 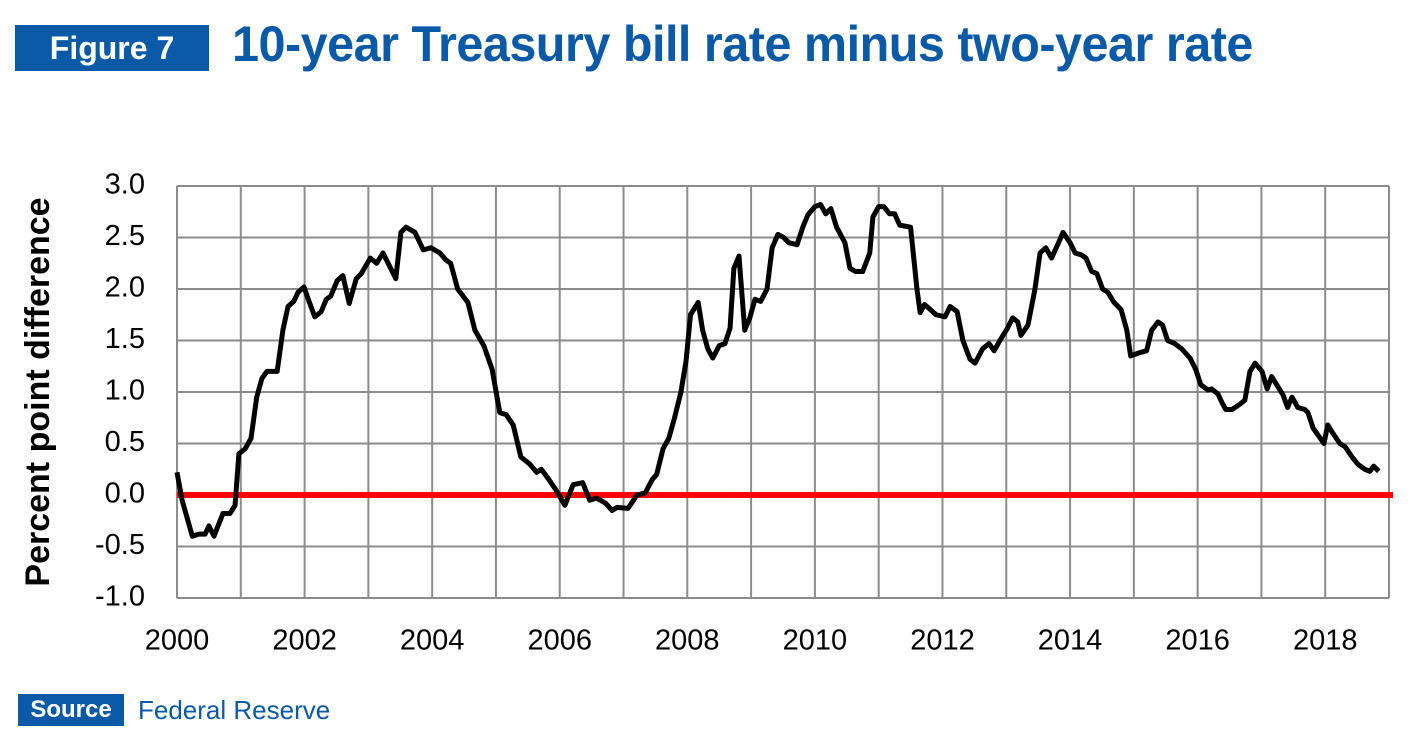 What do you see at coordinates (71, 710) in the screenshot?
I see `source-label: Source` at bounding box center [71, 710].